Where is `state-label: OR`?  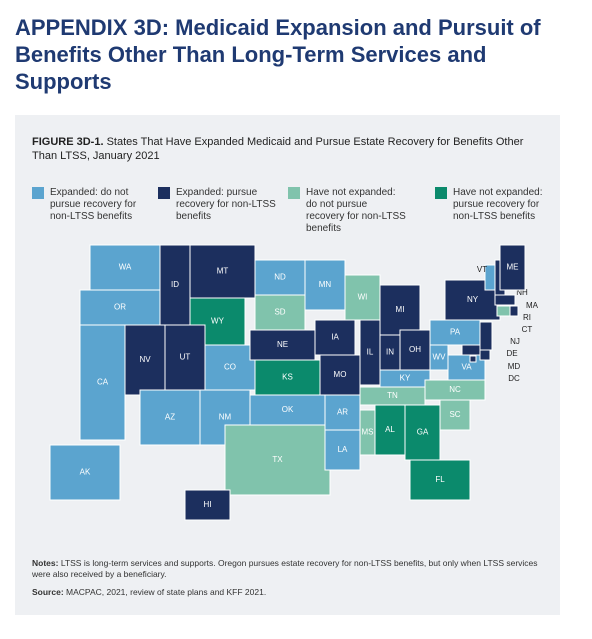 state-label: OR is located at coordinates (120, 307).